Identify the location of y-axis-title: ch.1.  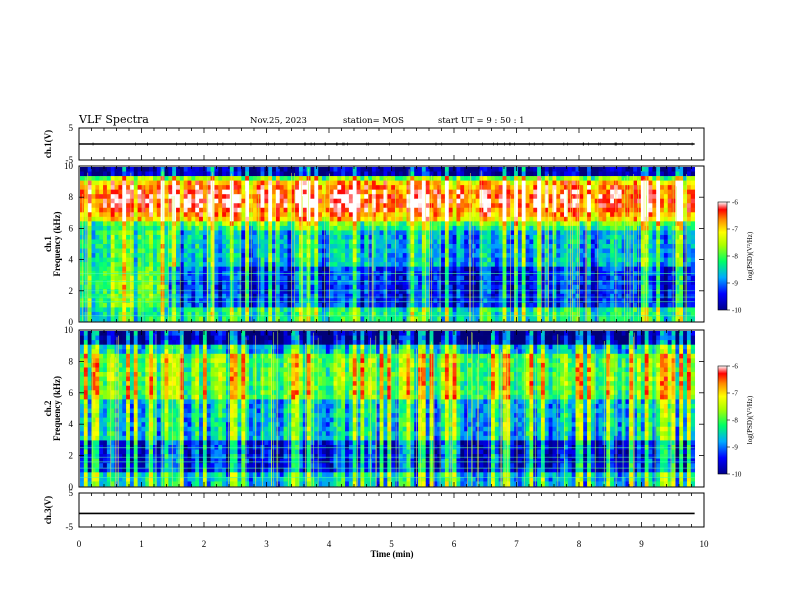
(48, 244).